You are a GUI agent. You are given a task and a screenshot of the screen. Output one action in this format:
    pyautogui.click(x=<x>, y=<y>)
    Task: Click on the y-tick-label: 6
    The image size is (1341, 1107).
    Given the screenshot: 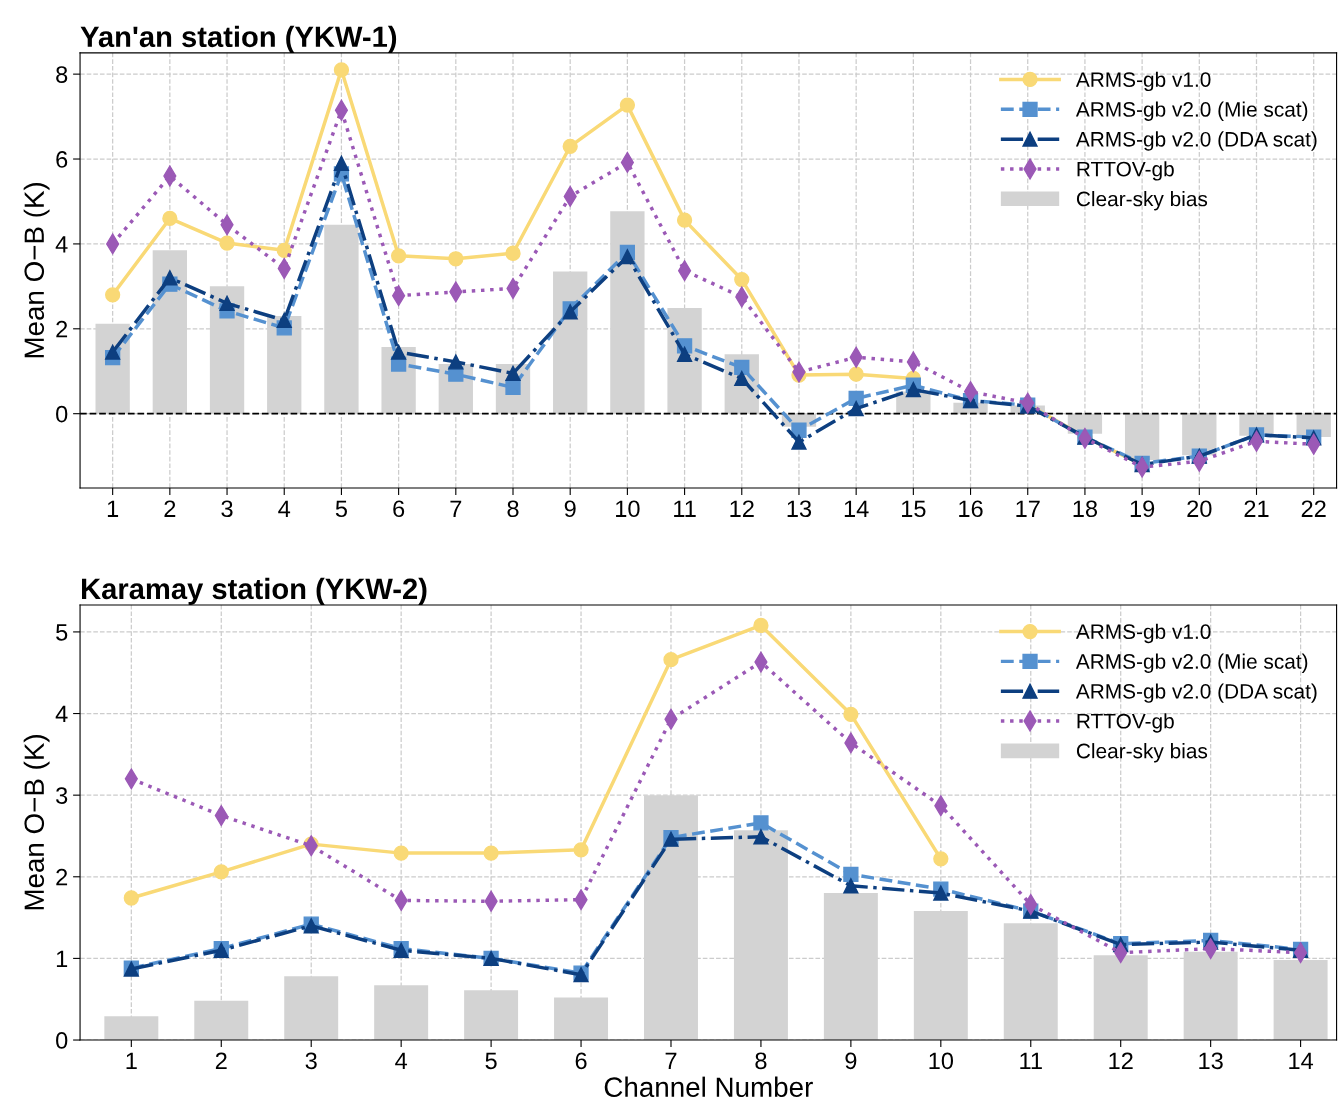 What is the action you would take?
    pyautogui.click(x=62, y=159)
    